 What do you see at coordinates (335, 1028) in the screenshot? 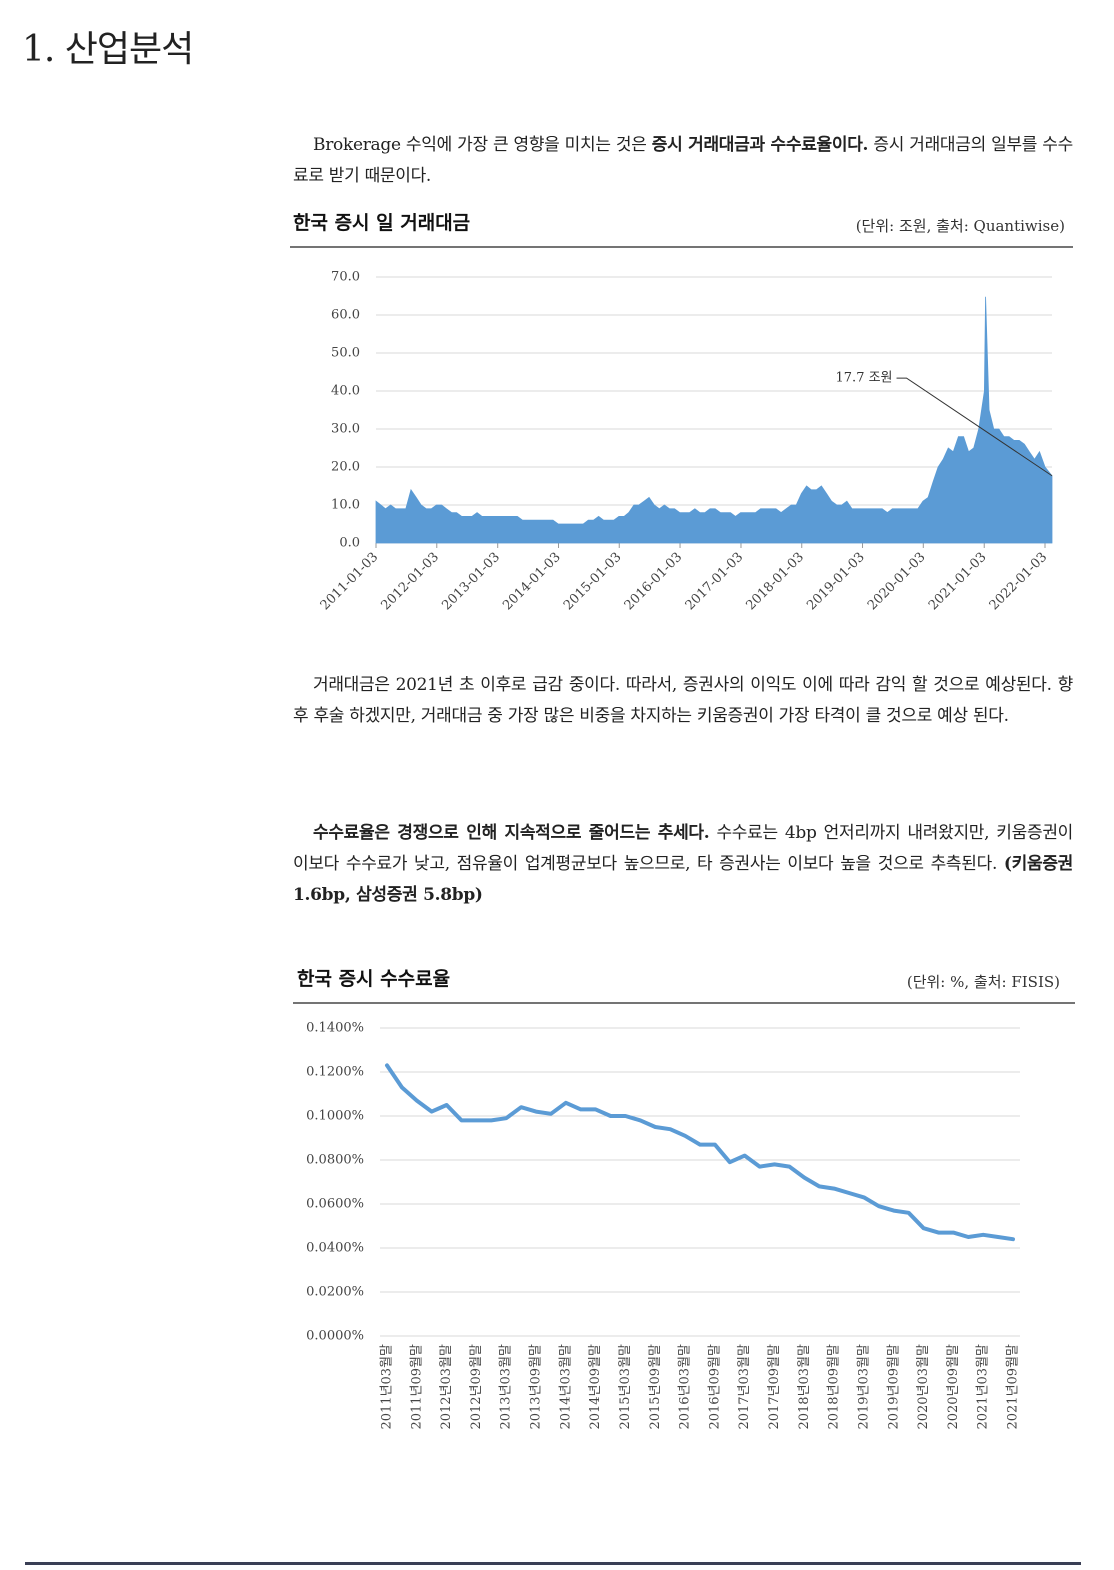
I see `y-tick-label: 0.1400%` at bounding box center [335, 1028].